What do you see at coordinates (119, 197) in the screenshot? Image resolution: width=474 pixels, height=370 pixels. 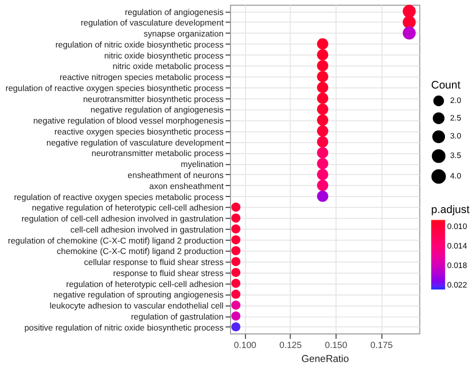 I see `y-tick-label: regulation of reactive oxygen species metabolic process` at bounding box center [119, 197].